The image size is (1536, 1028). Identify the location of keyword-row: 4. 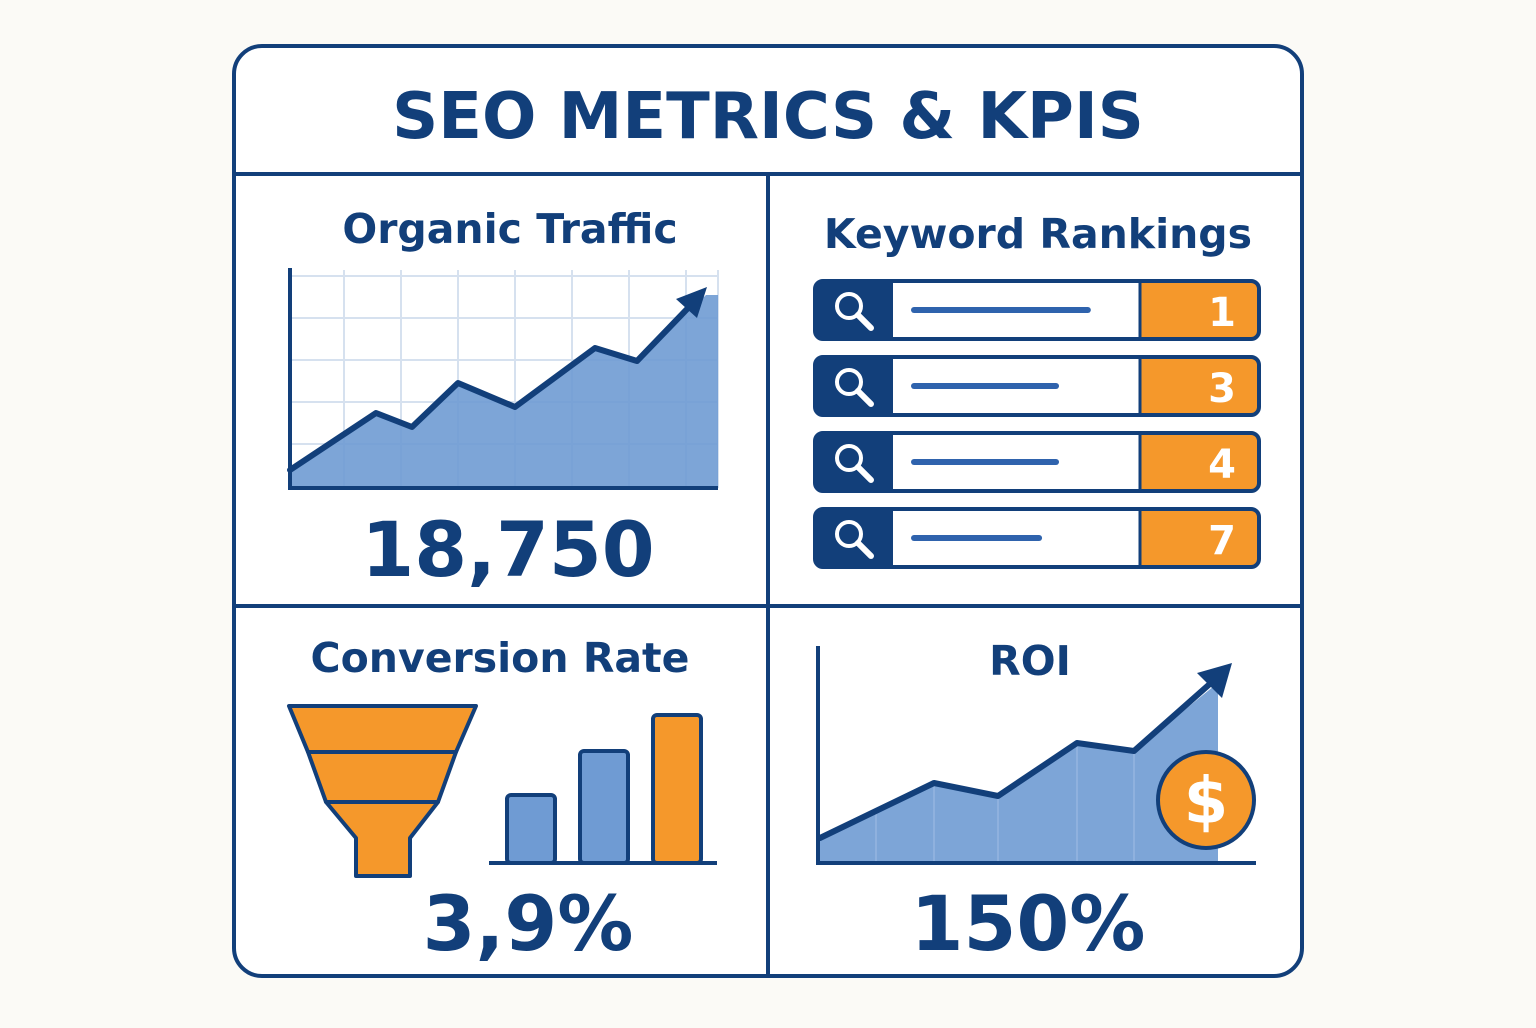
(1037, 462).